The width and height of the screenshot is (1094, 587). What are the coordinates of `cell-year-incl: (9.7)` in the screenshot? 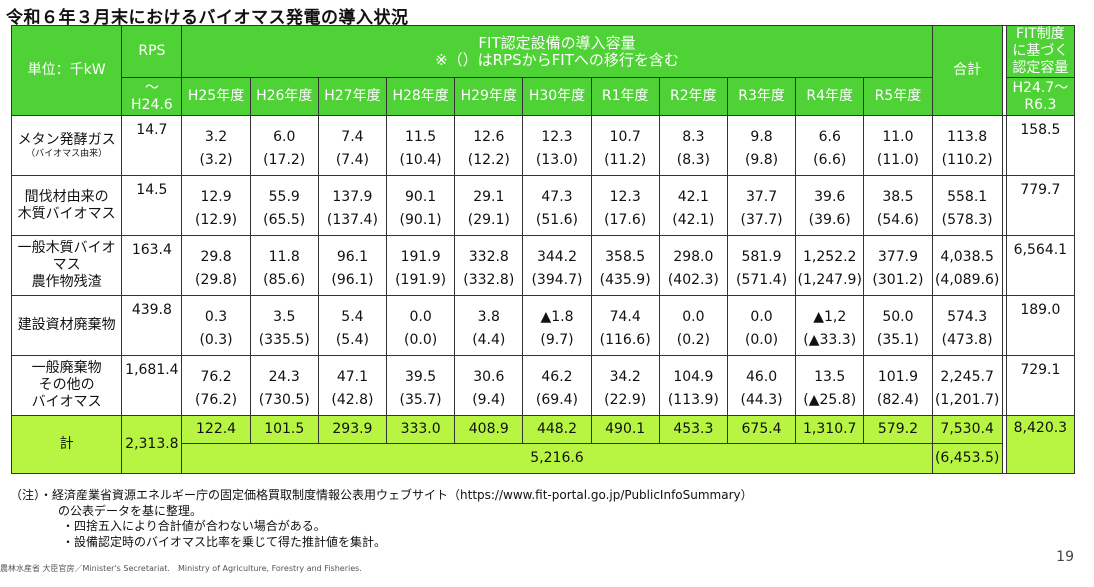 It's located at (557, 340).